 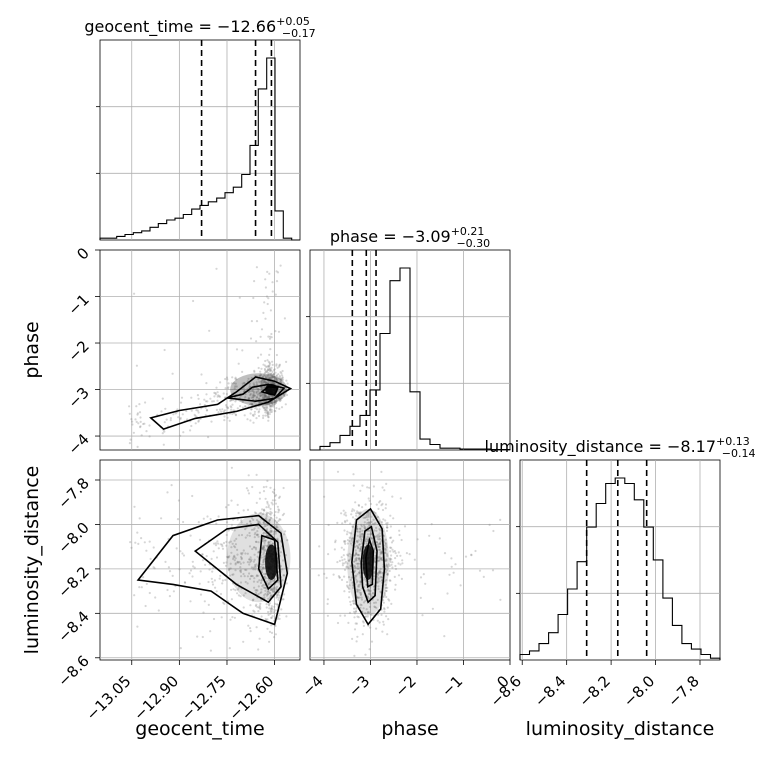 I want to click on xtick-label-phase-2: −2, so click(x=405, y=686).